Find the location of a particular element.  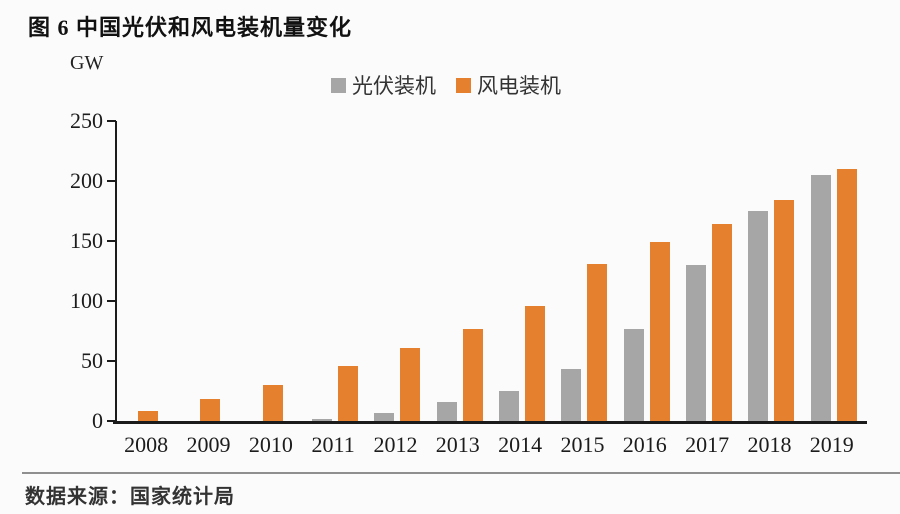

bar-group-2010 is located at coordinates (273, 271).